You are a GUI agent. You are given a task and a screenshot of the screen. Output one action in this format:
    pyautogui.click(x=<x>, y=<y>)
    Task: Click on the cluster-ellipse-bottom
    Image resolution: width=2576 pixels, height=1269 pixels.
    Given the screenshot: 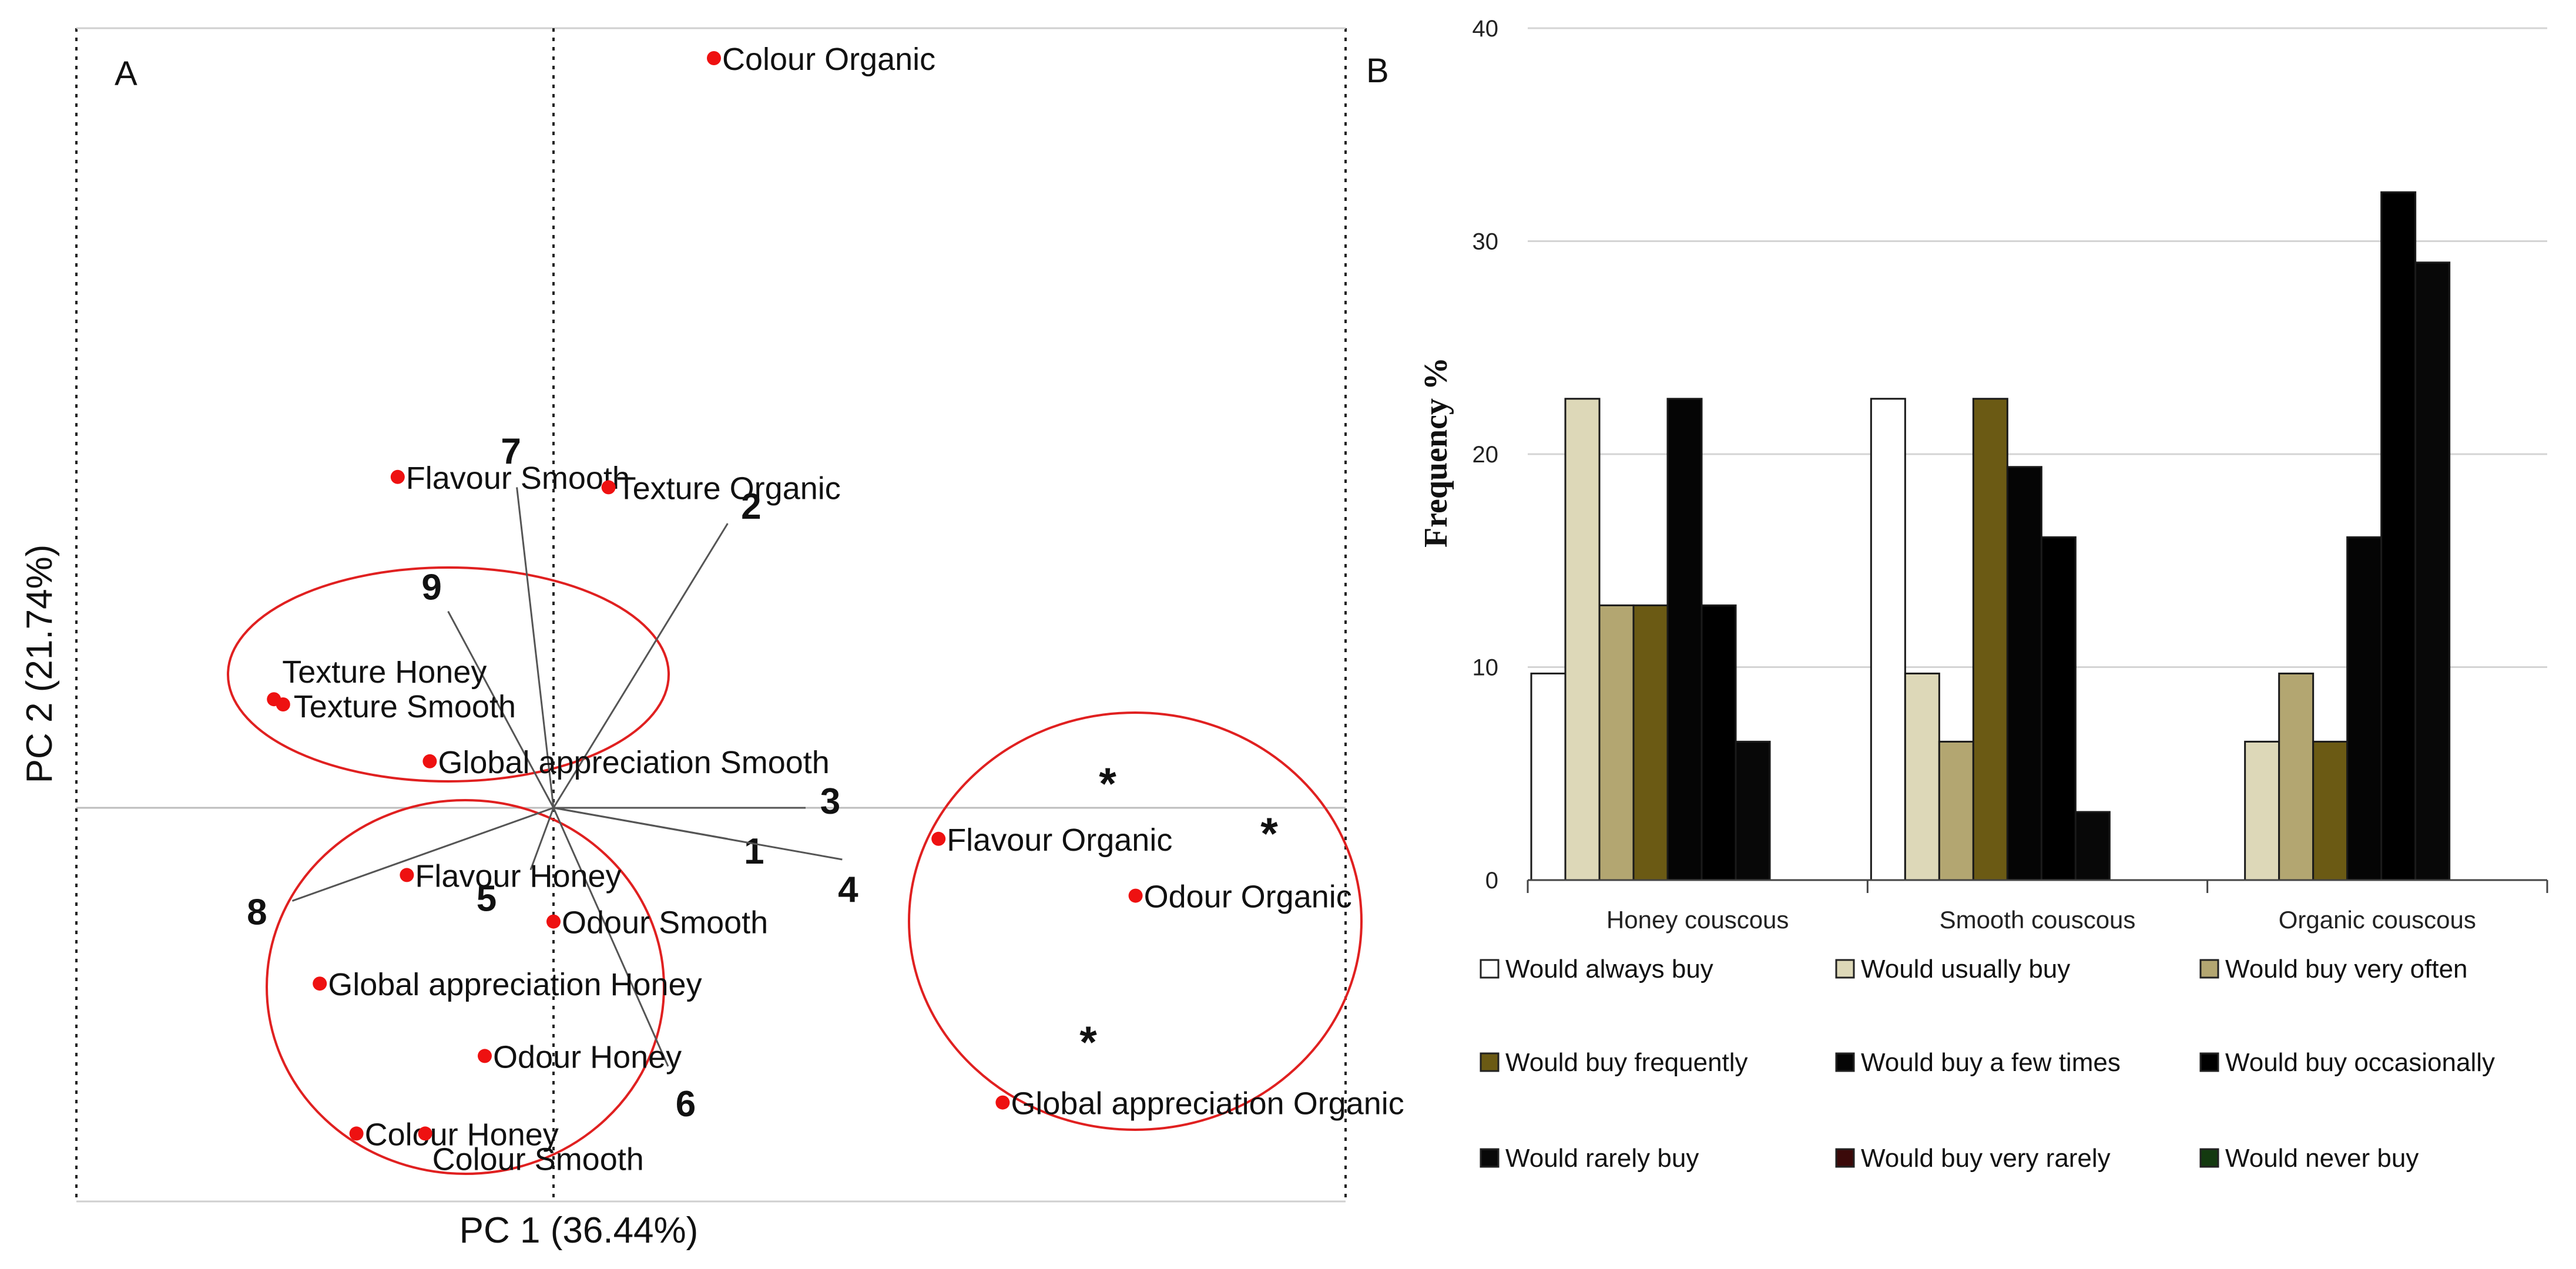 What is the action you would take?
    pyautogui.click(x=466, y=987)
    